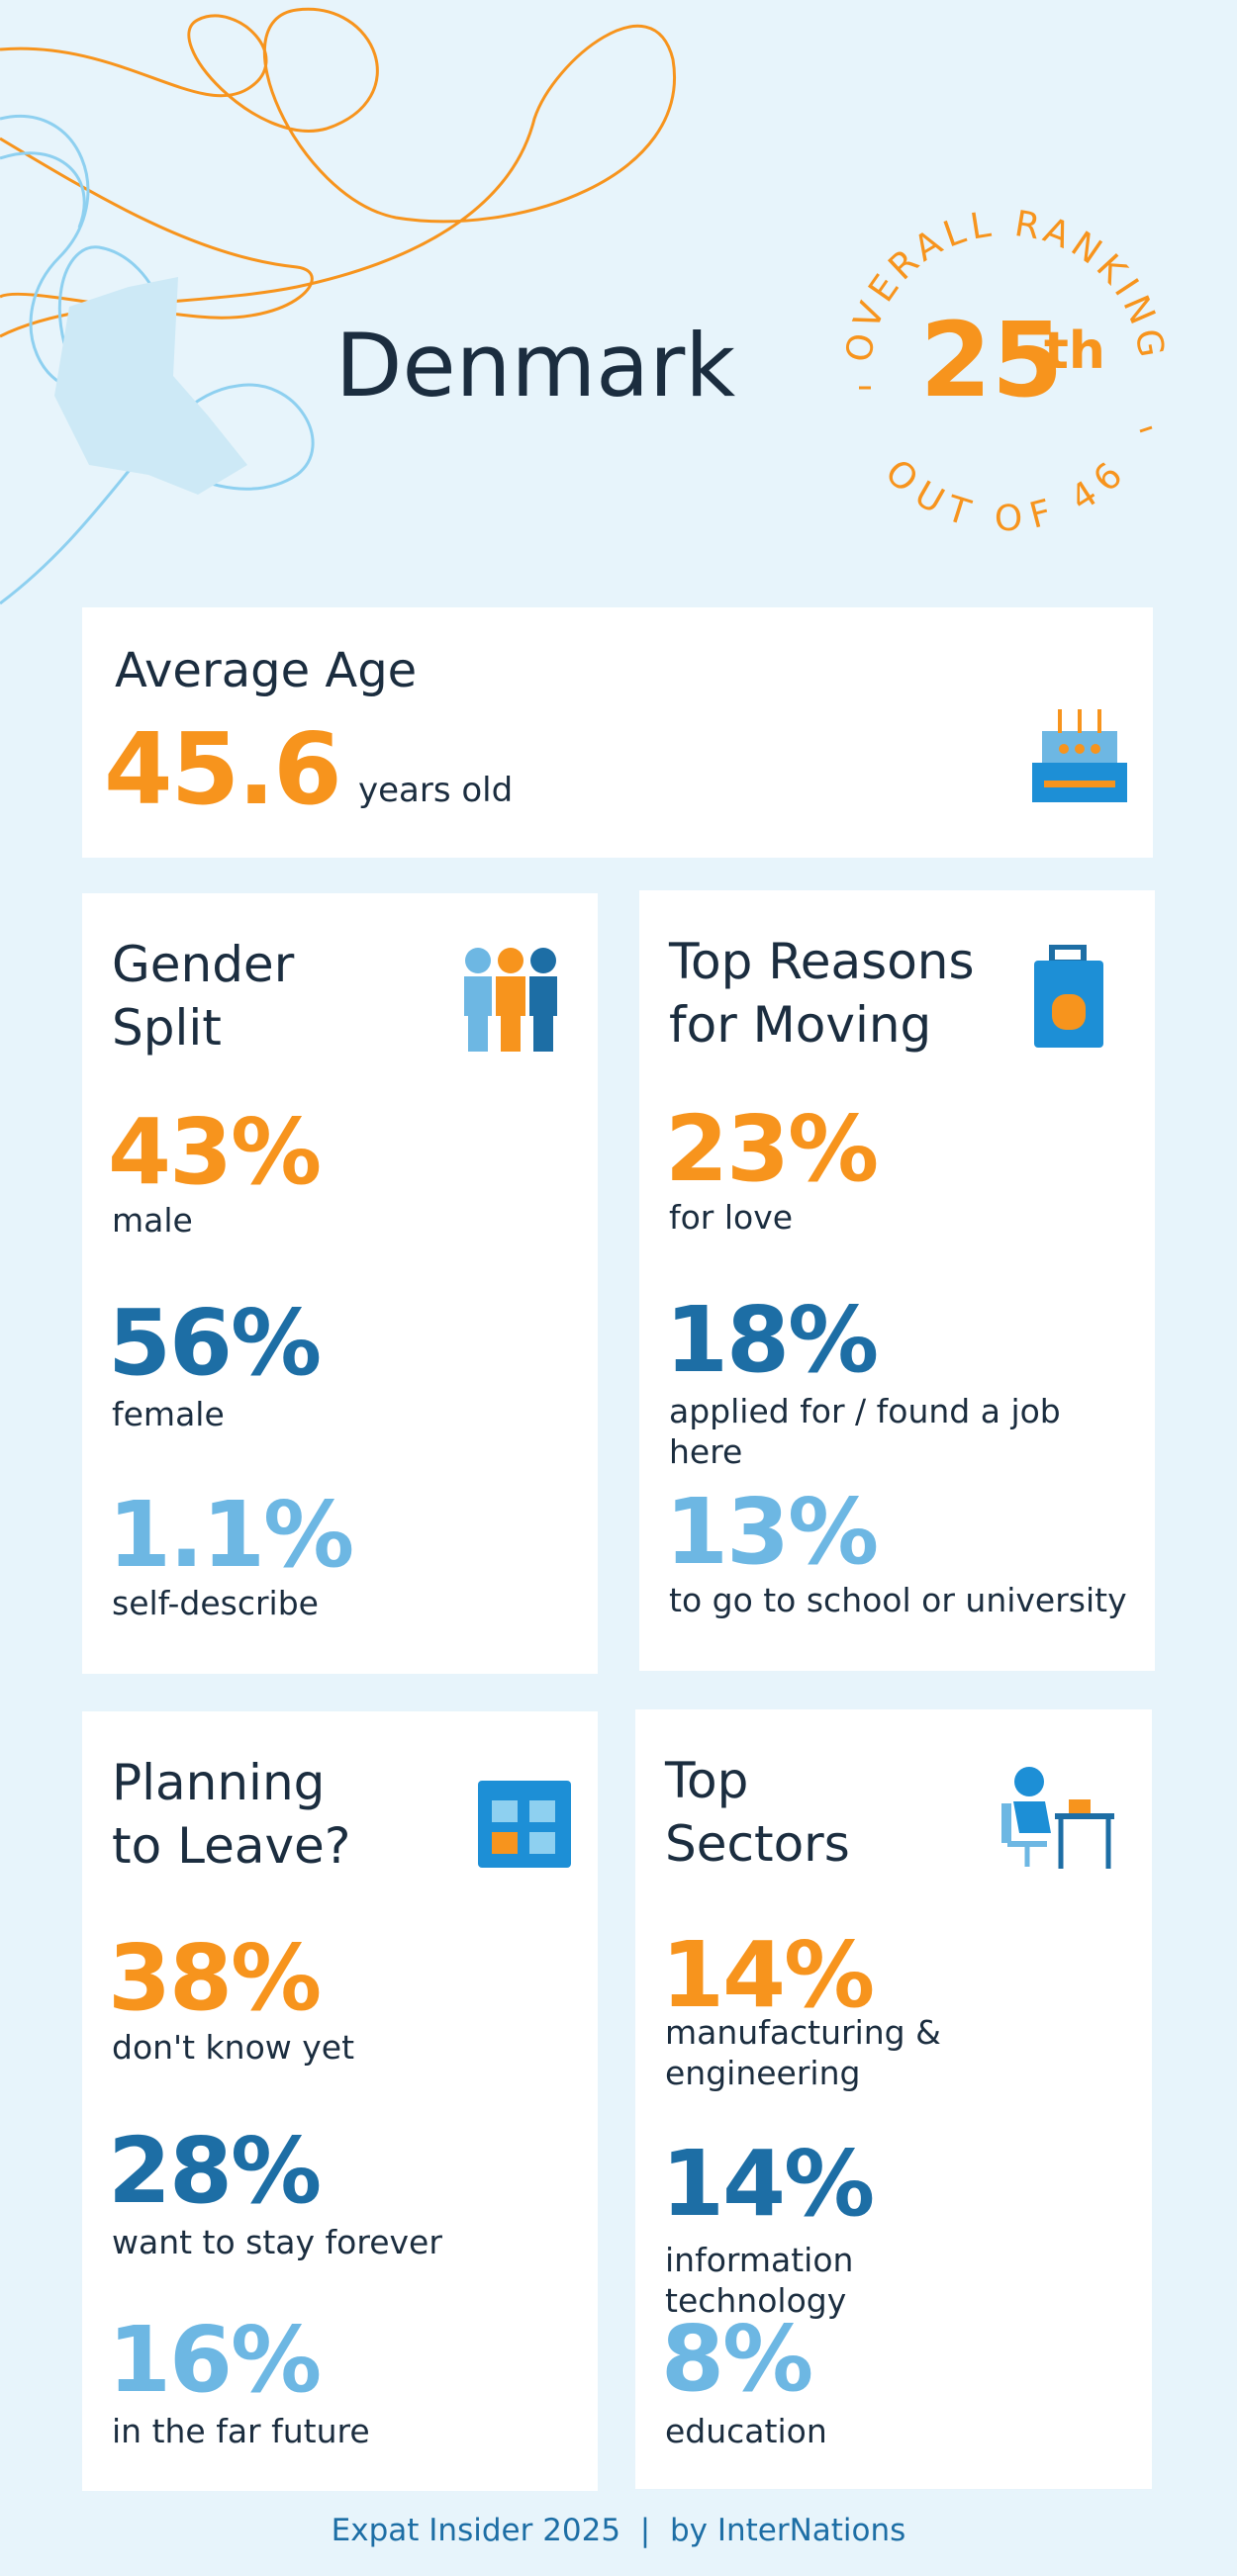 The width and height of the screenshot is (1237, 2576). What do you see at coordinates (215, 1152) in the screenshot?
I see `stat-value: 43%` at bounding box center [215, 1152].